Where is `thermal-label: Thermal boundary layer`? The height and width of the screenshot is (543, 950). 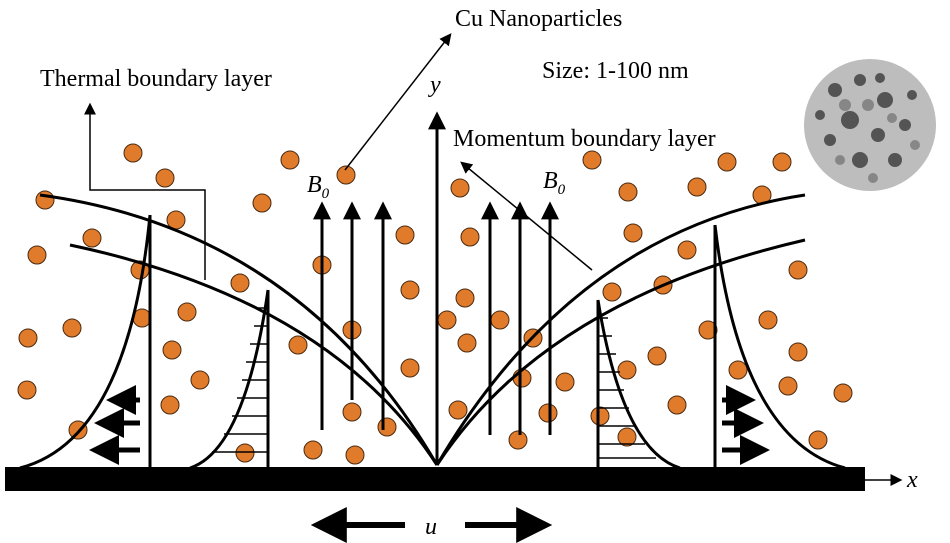 thermal-label: Thermal boundary layer is located at coordinates (156, 79).